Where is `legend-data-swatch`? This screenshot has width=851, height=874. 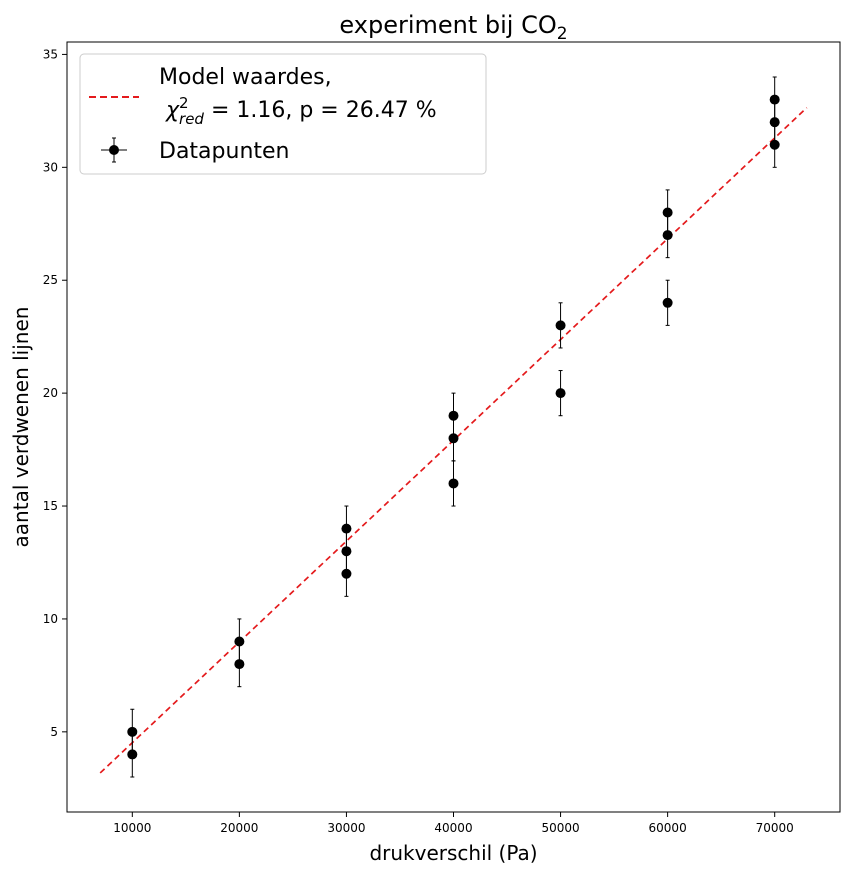
legend-data-swatch is located at coordinates (114, 150).